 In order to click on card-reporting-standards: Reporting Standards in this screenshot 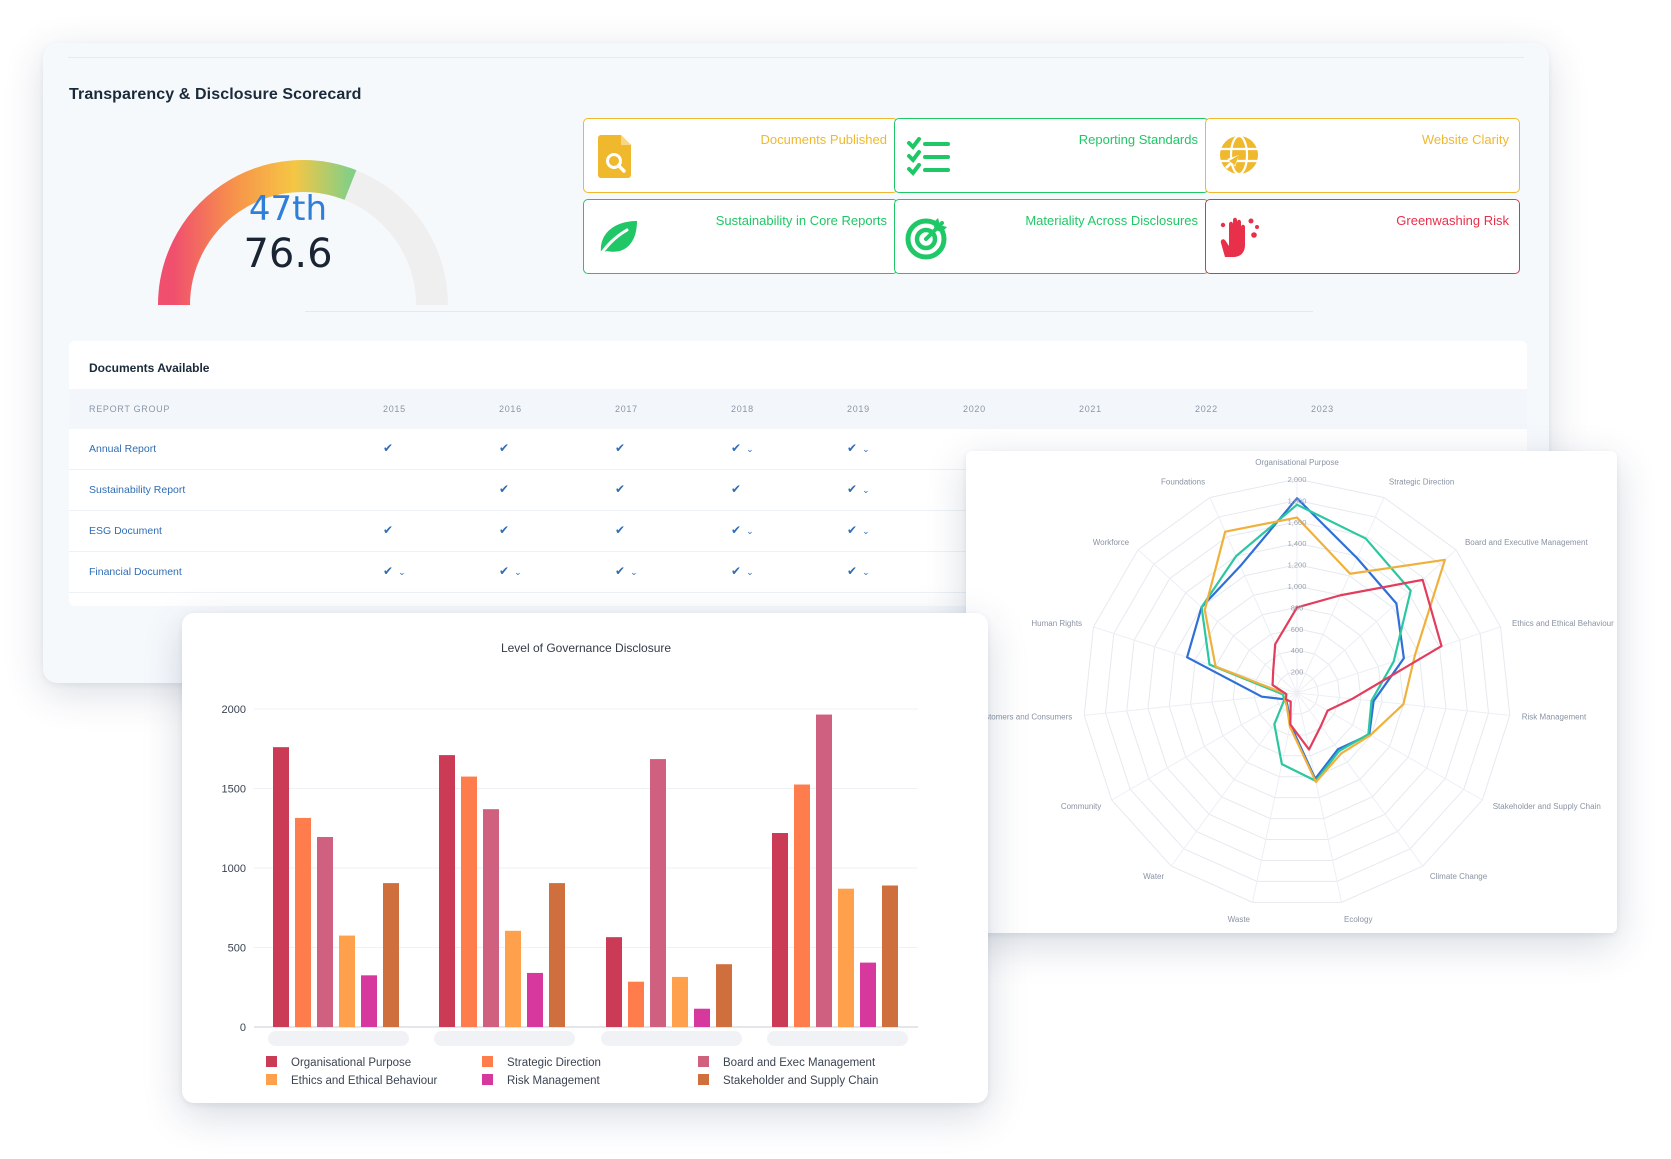, I will do `click(1051, 155)`.